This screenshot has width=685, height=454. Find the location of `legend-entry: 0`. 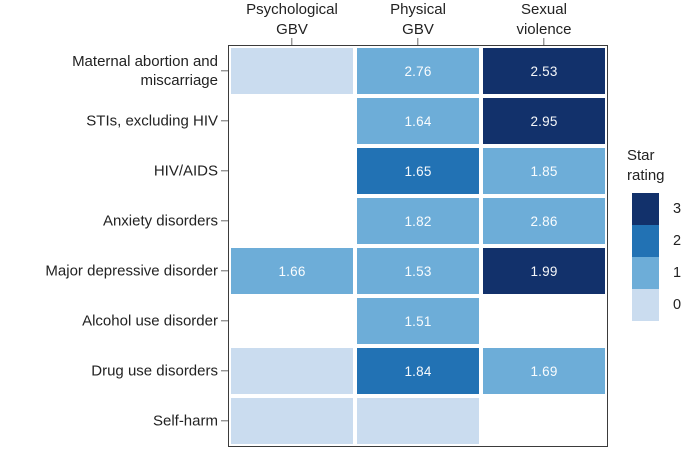

legend-entry: 0 is located at coordinates (658, 304).